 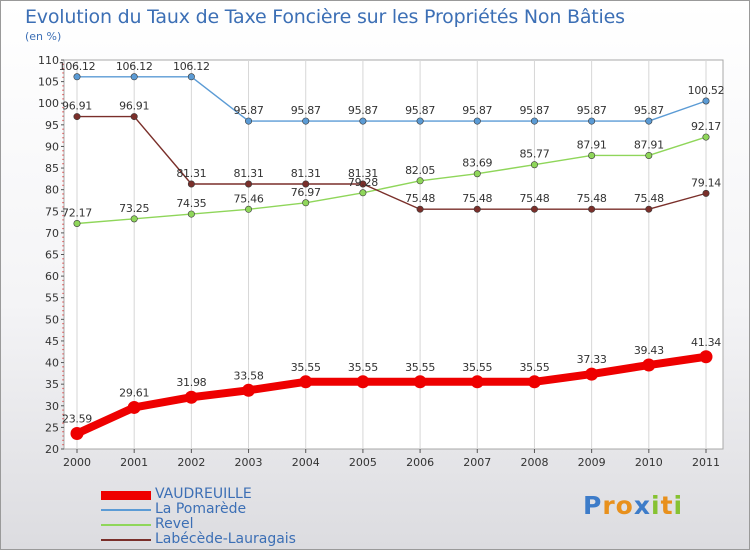 What do you see at coordinates (52, 276) in the screenshot?
I see `y-tick-label: 60` at bounding box center [52, 276].